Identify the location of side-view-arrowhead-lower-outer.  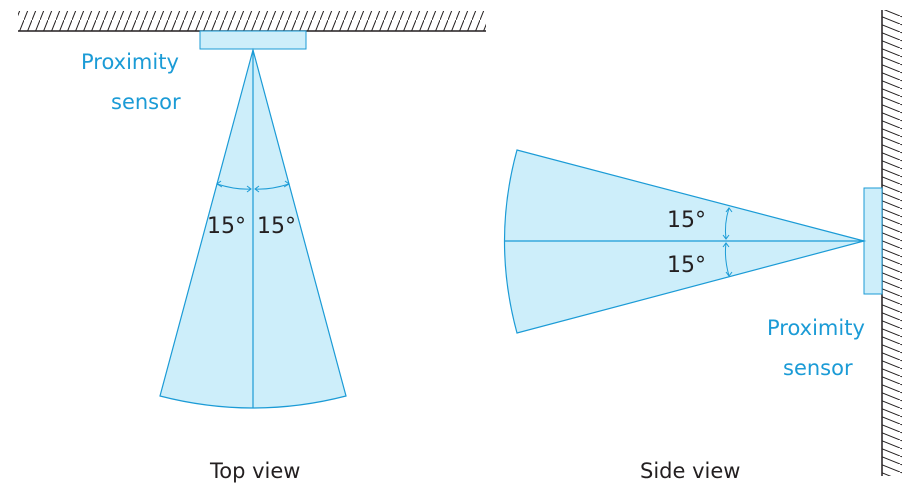
(729, 274).